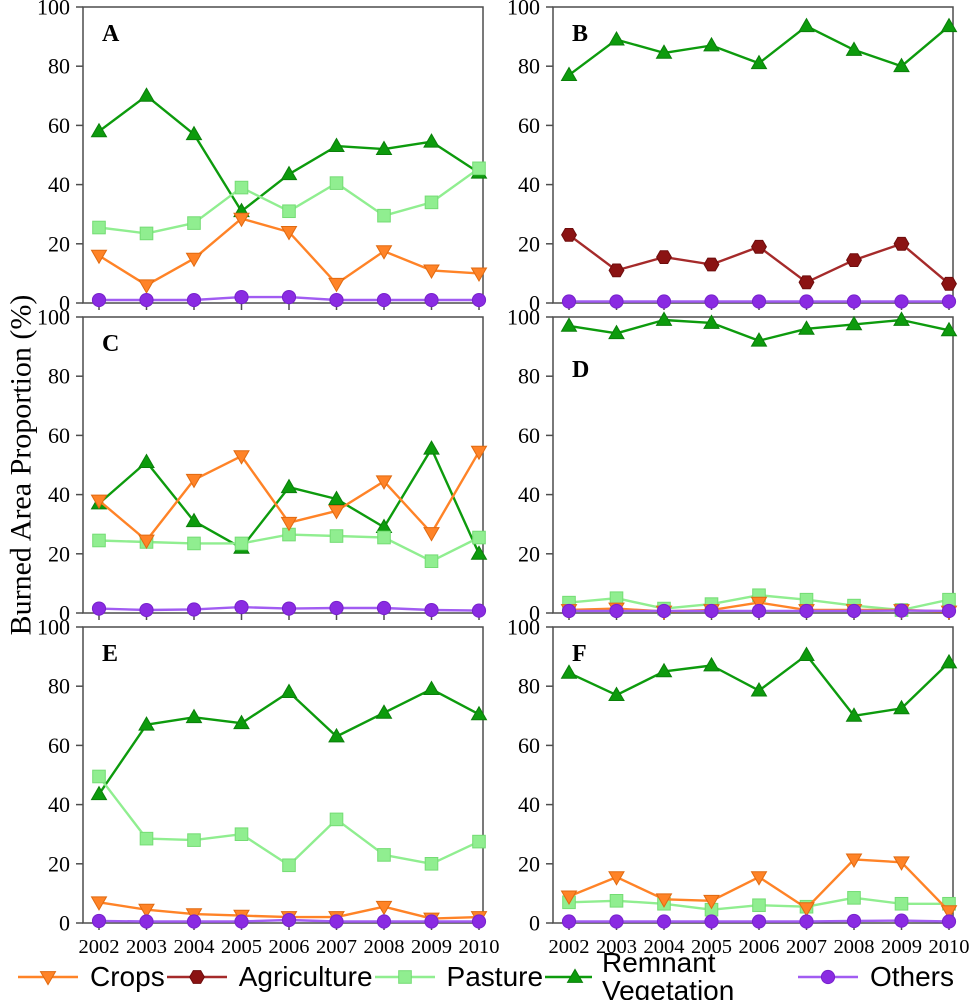 The height and width of the screenshot is (1000, 970). Describe the element at coordinates (110, 654) in the screenshot. I see `panel-letter-e: E` at that location.